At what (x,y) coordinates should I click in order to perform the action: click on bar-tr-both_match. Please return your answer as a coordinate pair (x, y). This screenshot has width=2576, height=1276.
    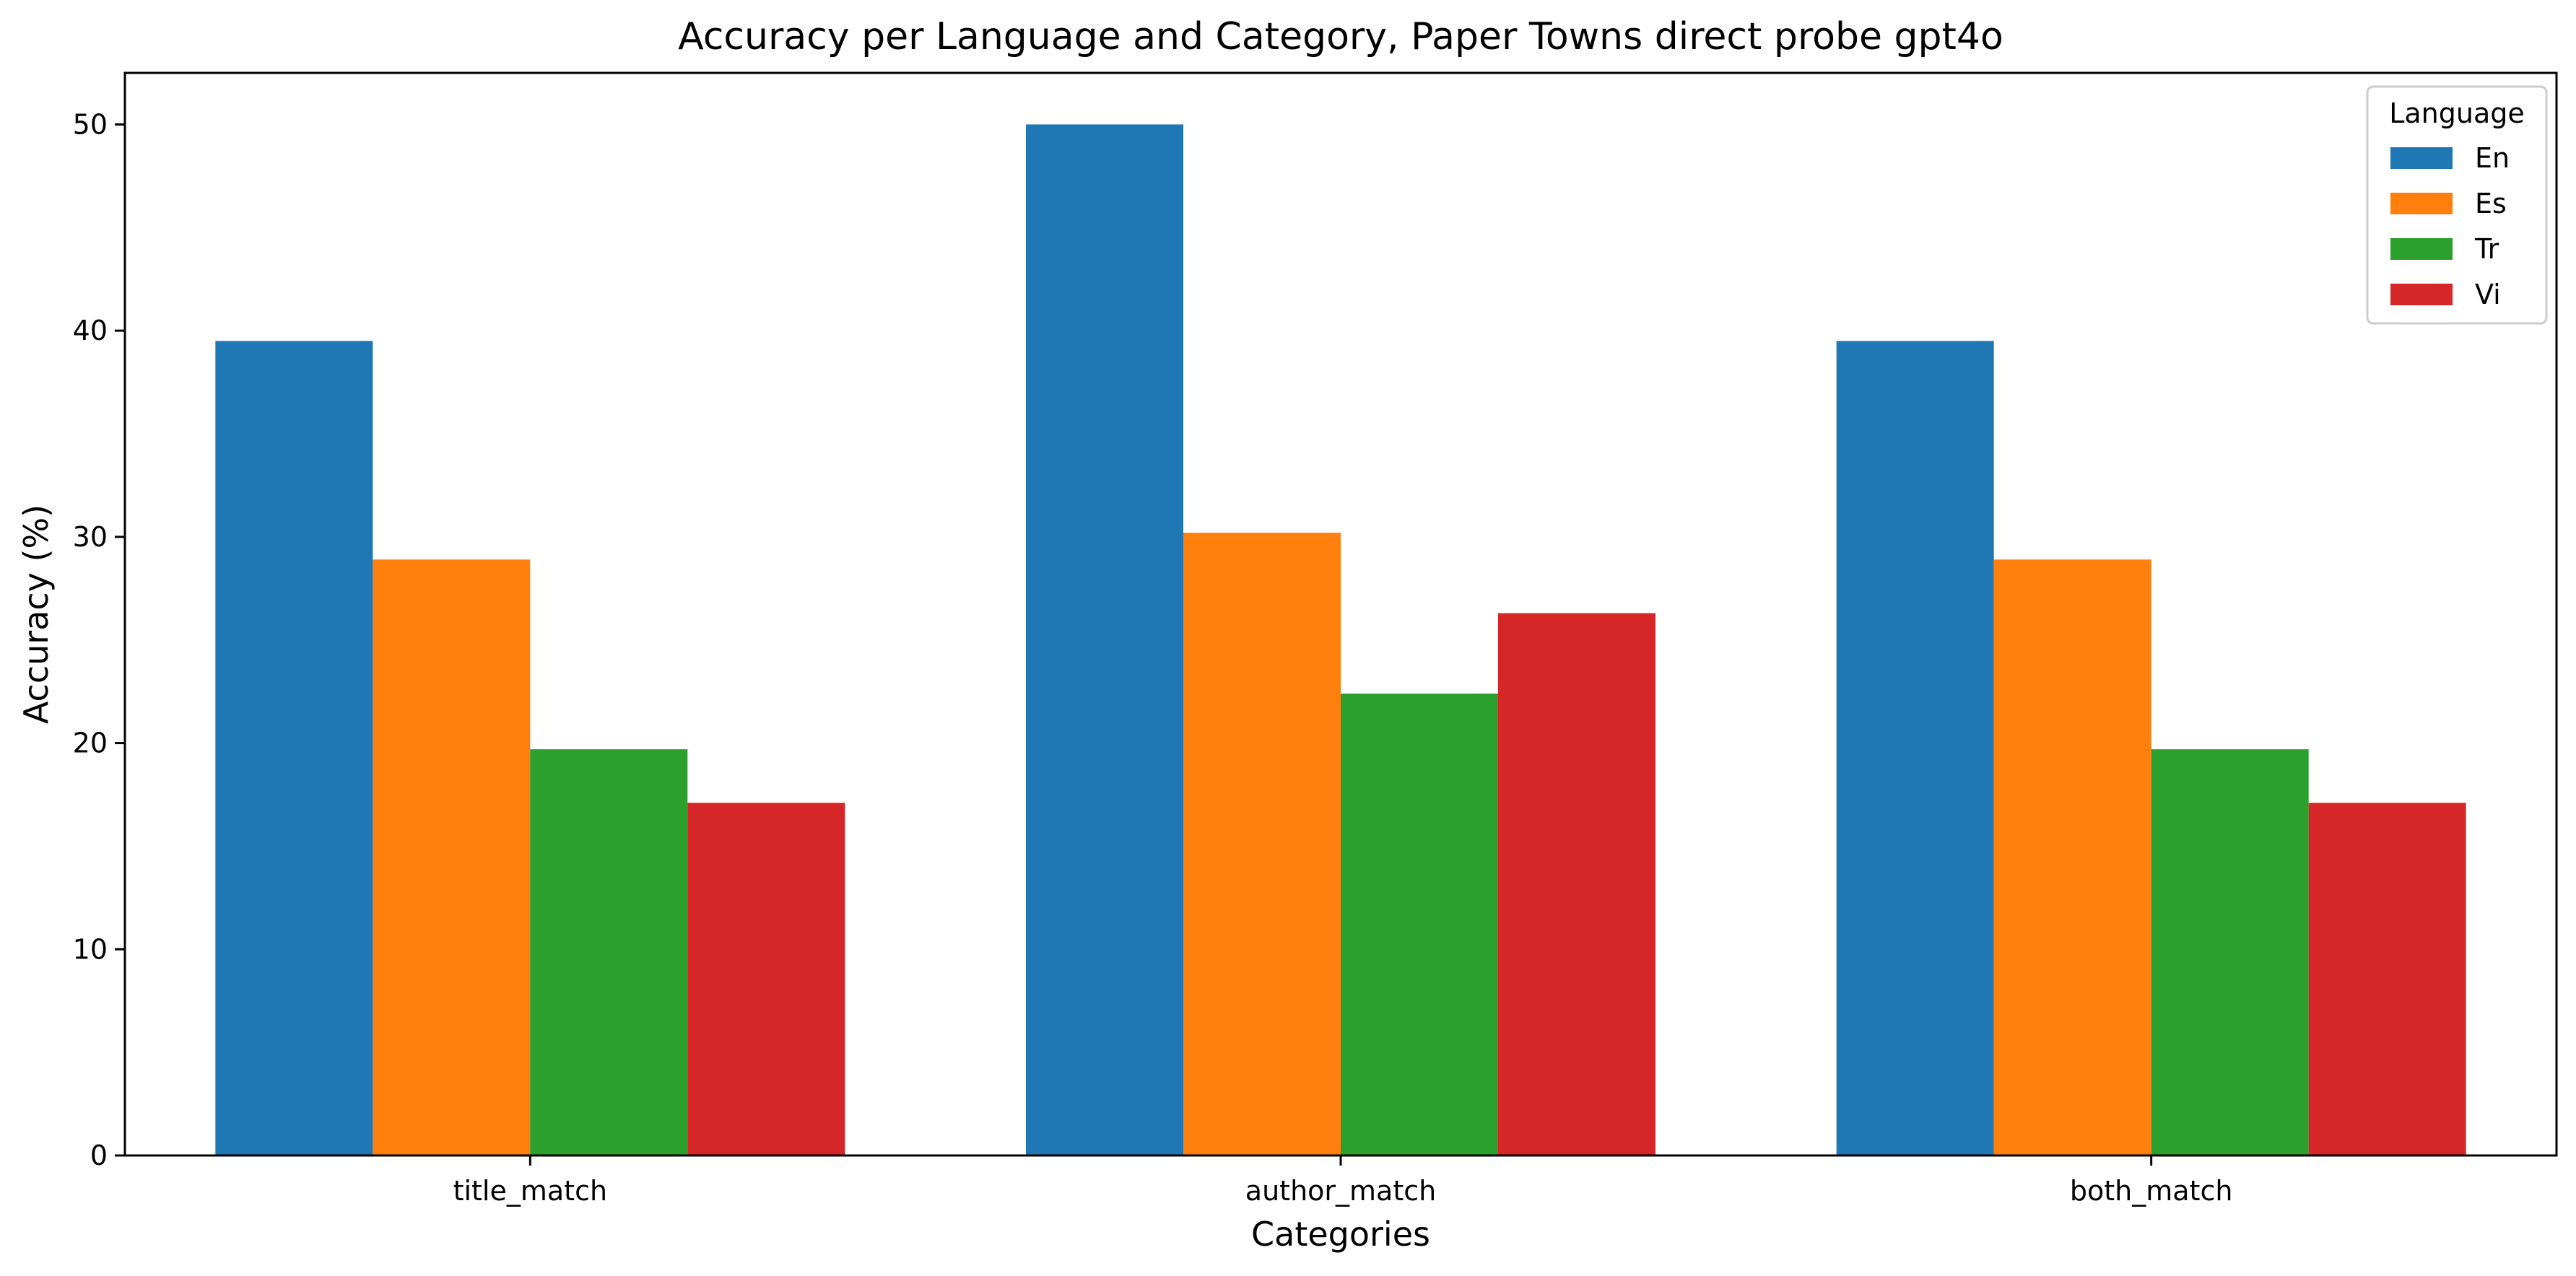
    Looking at the image, I should click on (2230, 952).